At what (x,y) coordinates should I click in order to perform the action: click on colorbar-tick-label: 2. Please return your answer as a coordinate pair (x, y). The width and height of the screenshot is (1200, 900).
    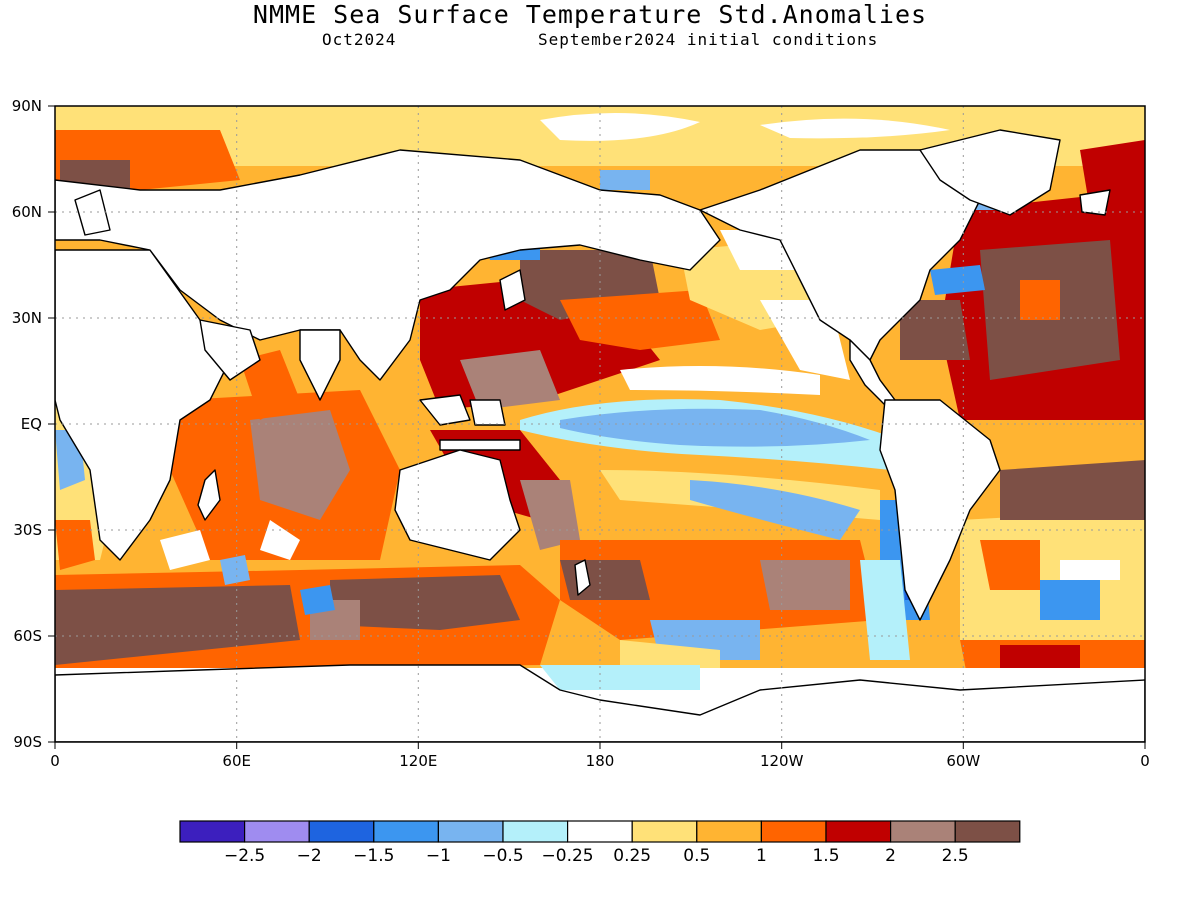
    Looking at the image, I should click on (890, 856).